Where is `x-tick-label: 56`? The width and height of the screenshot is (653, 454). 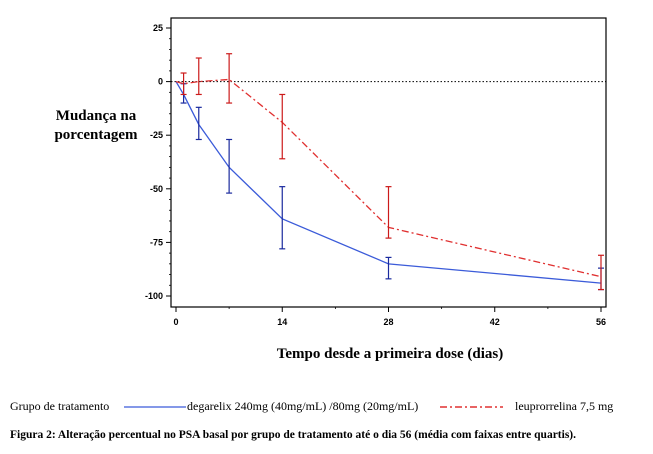 x-tick-label: 56 is located at coordinates (601, 322).